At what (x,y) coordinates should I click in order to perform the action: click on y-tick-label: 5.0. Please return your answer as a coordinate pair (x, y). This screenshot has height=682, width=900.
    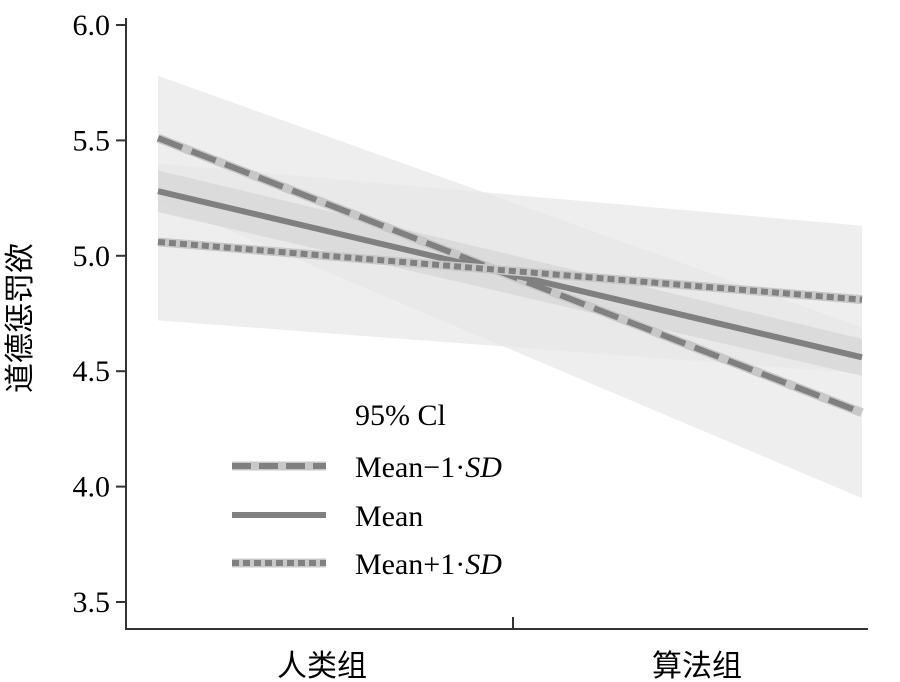
    Looking at the image, I should click on (92, 256).